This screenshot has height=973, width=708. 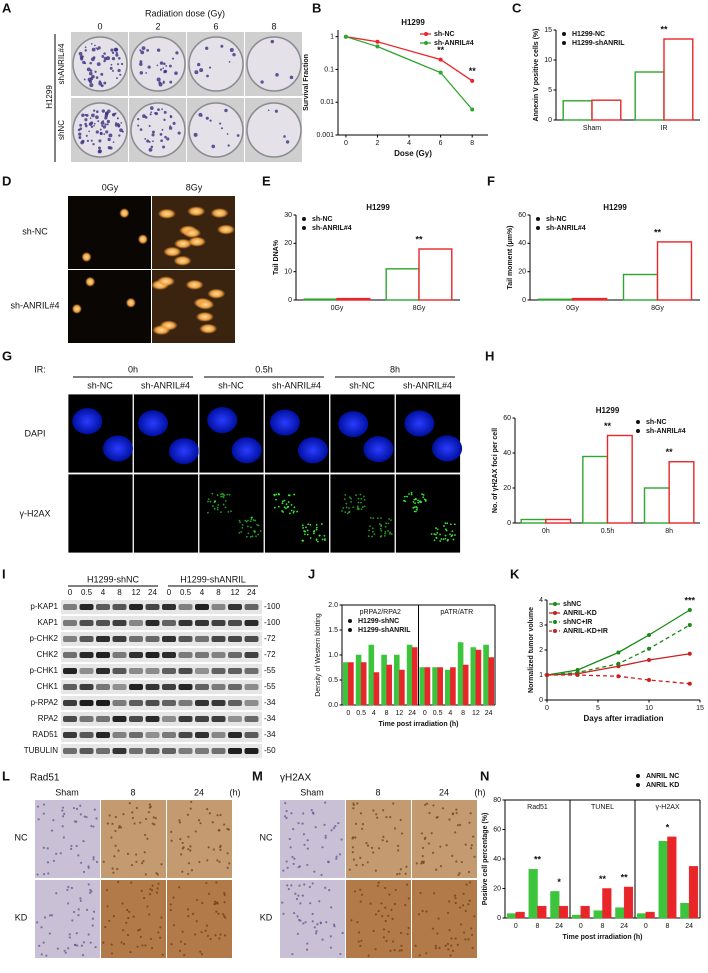 What do you see at coordinates (541, 675) in the screenshot?
I see `y-tick-label: 1` at bounding box center [541, 675].